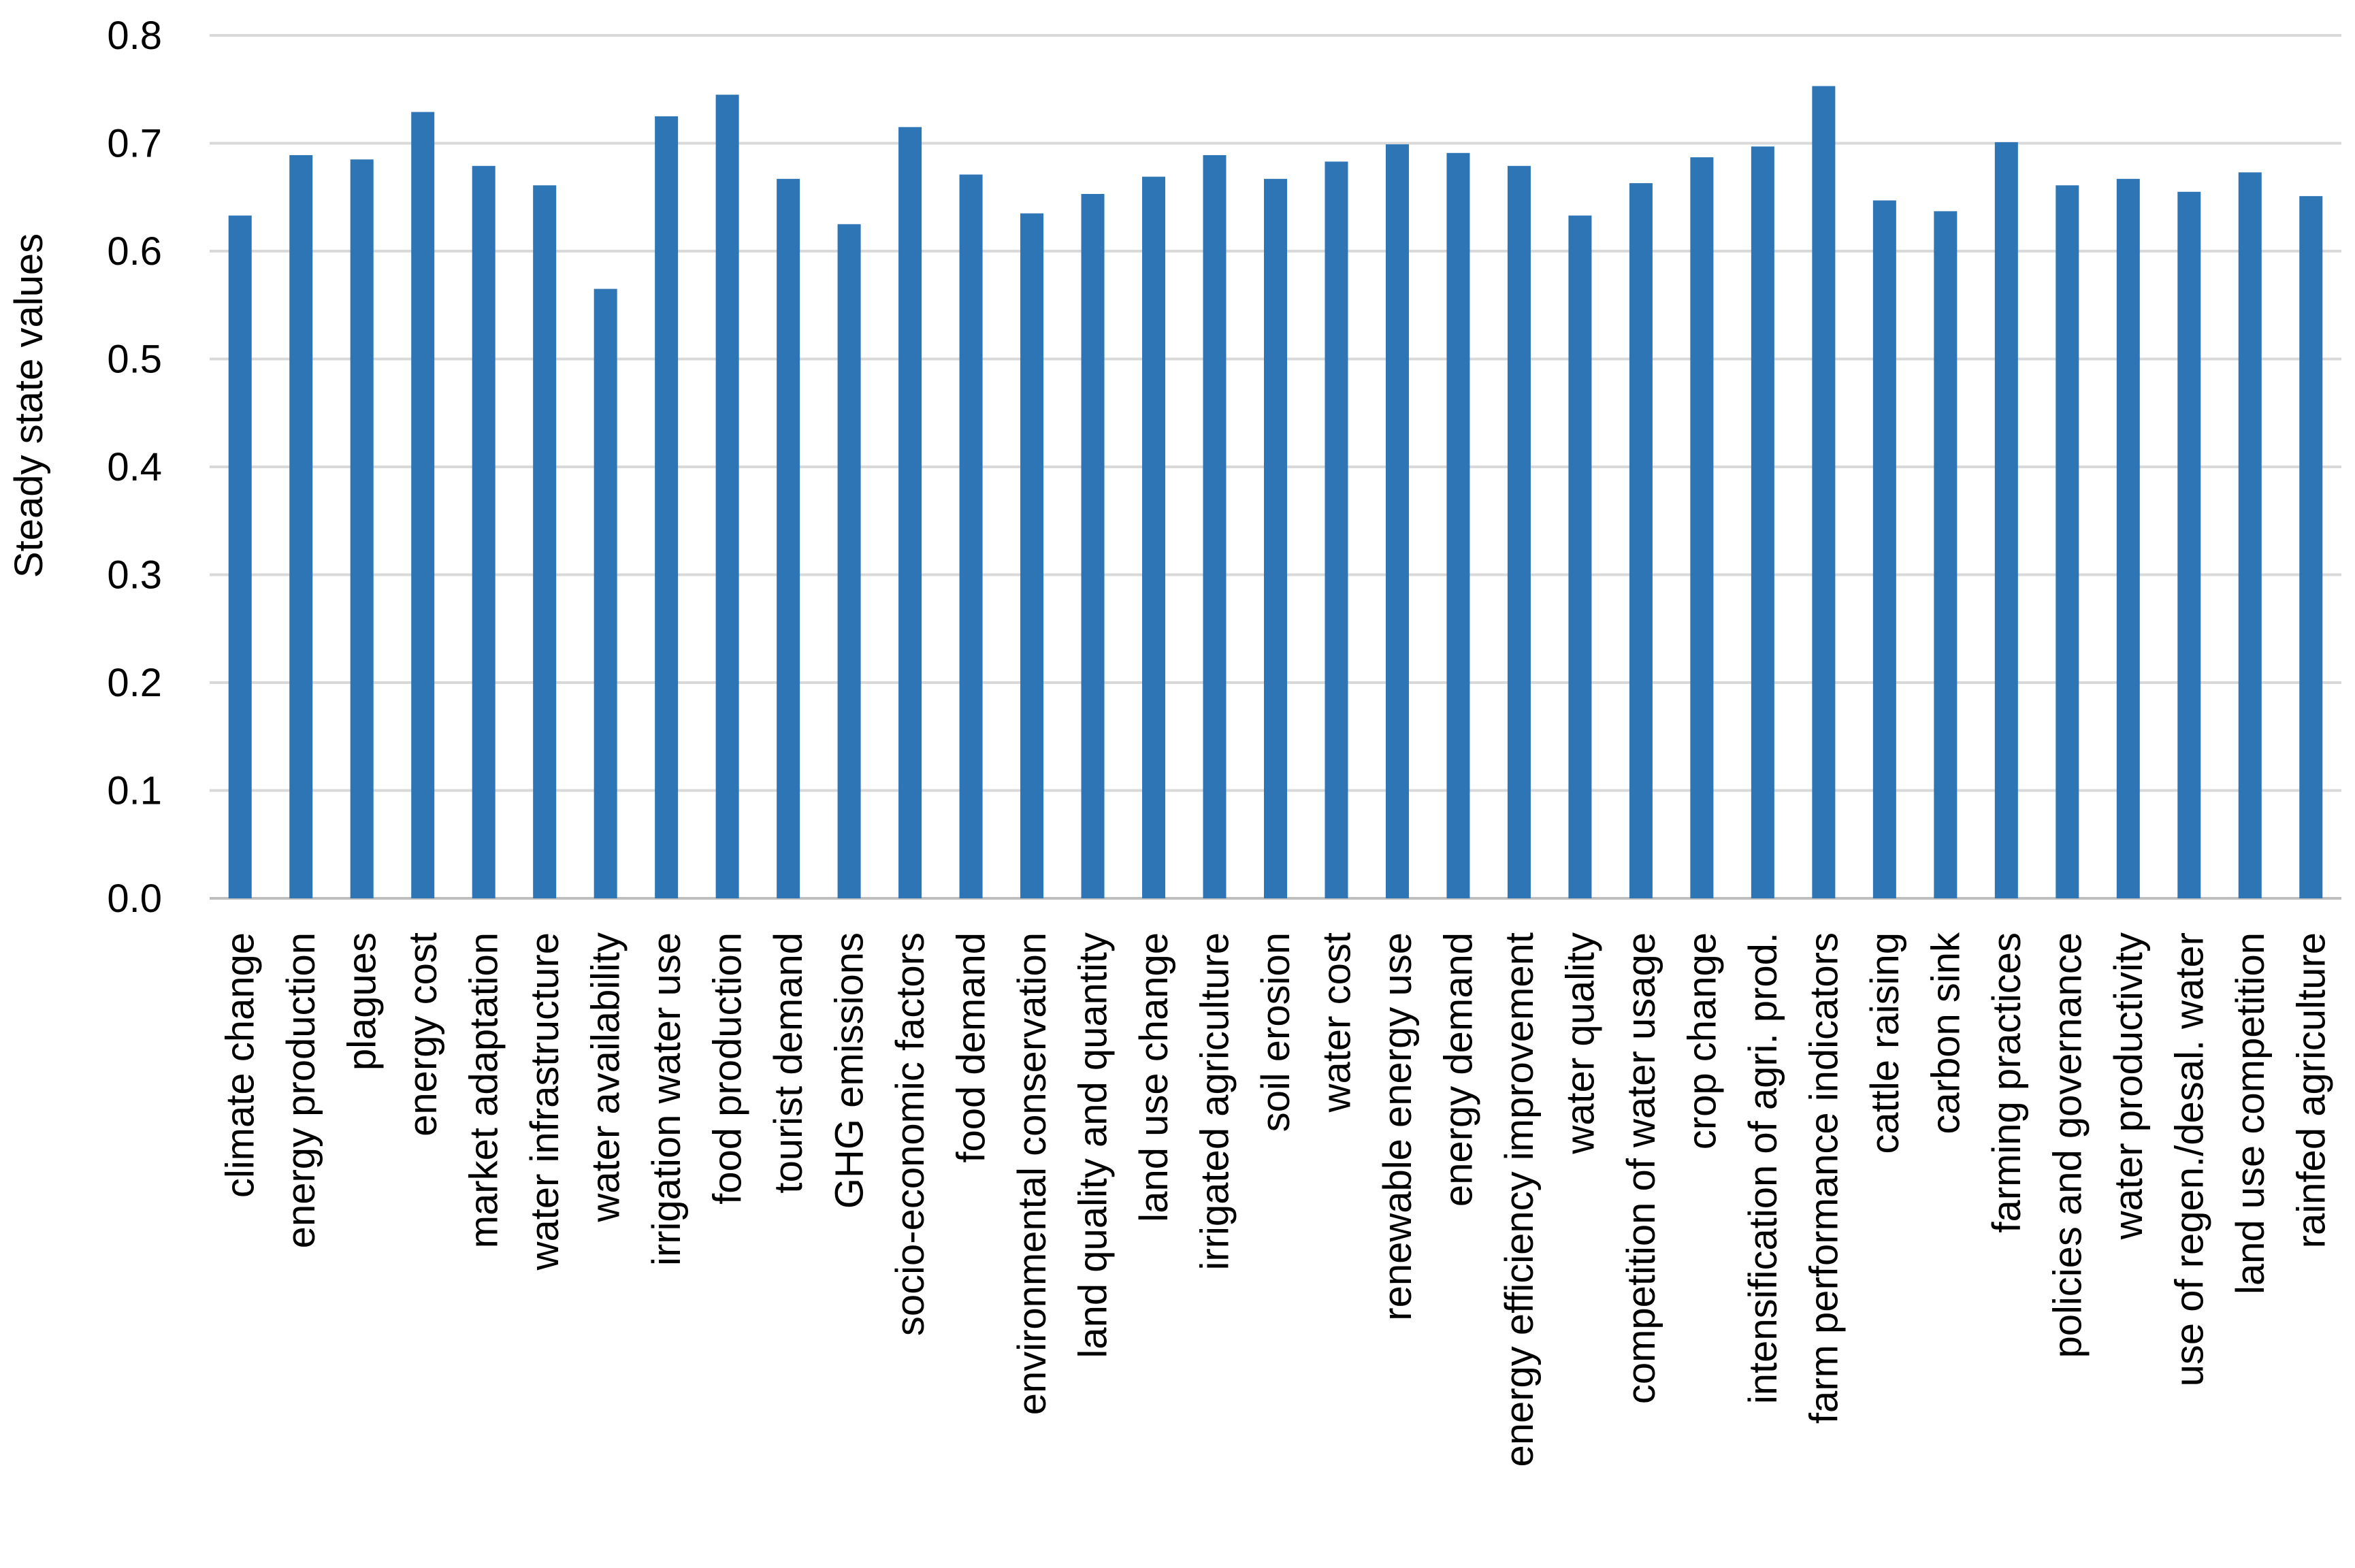 Image resolution: width=2355 pixels, height=1568 pixels. What do you see at coordinates (606, 1078) in the screenshot?
I see `category-label: water availability` at bounding box center [606, 1078].